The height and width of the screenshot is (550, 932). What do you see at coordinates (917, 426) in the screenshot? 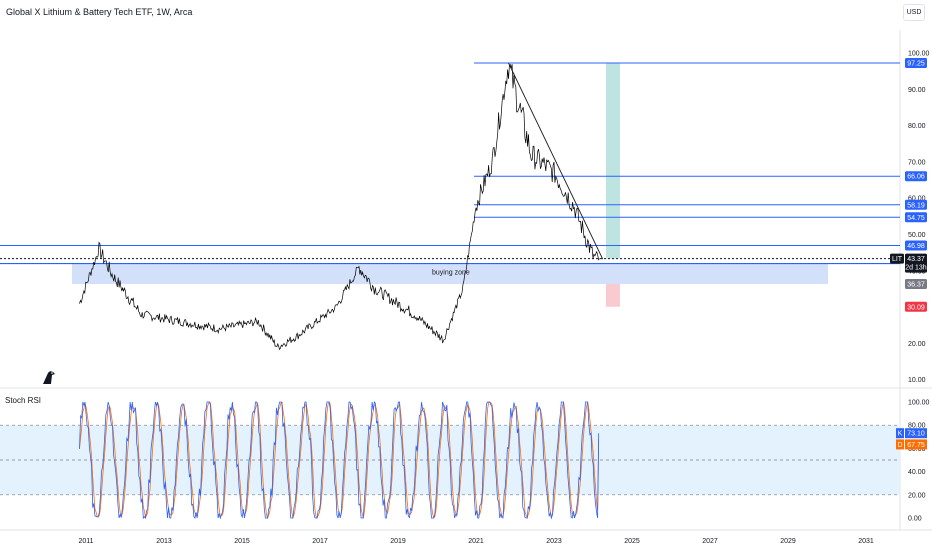
I see `rsi-axis-tick: 80.00` at bounding box center [917, 426].